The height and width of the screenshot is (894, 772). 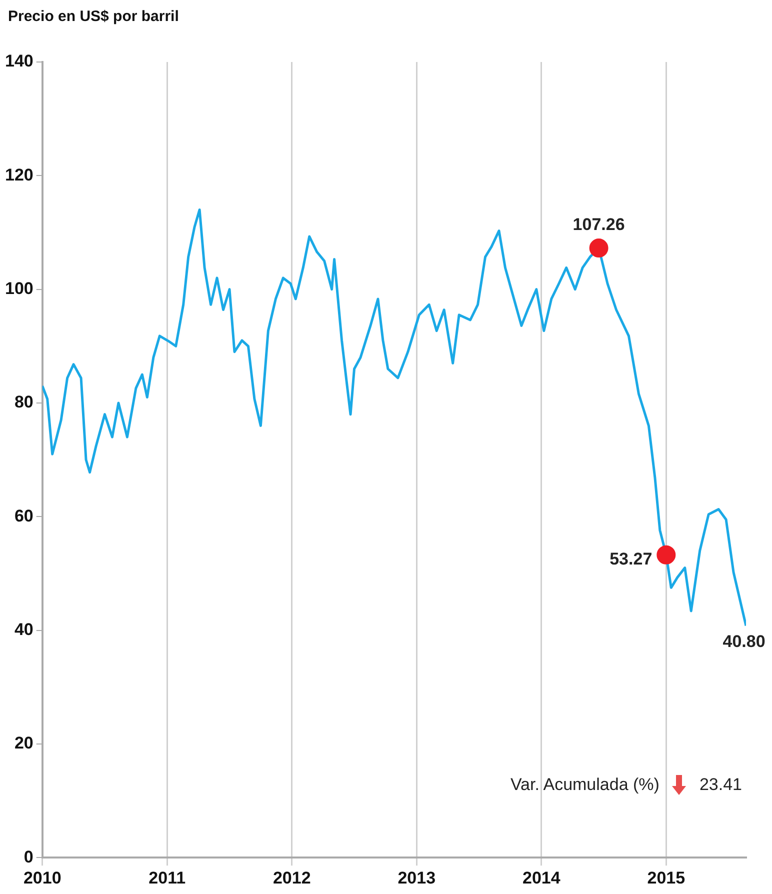 I want to click on y-tick-label: 80, so click(x=24, y=402).